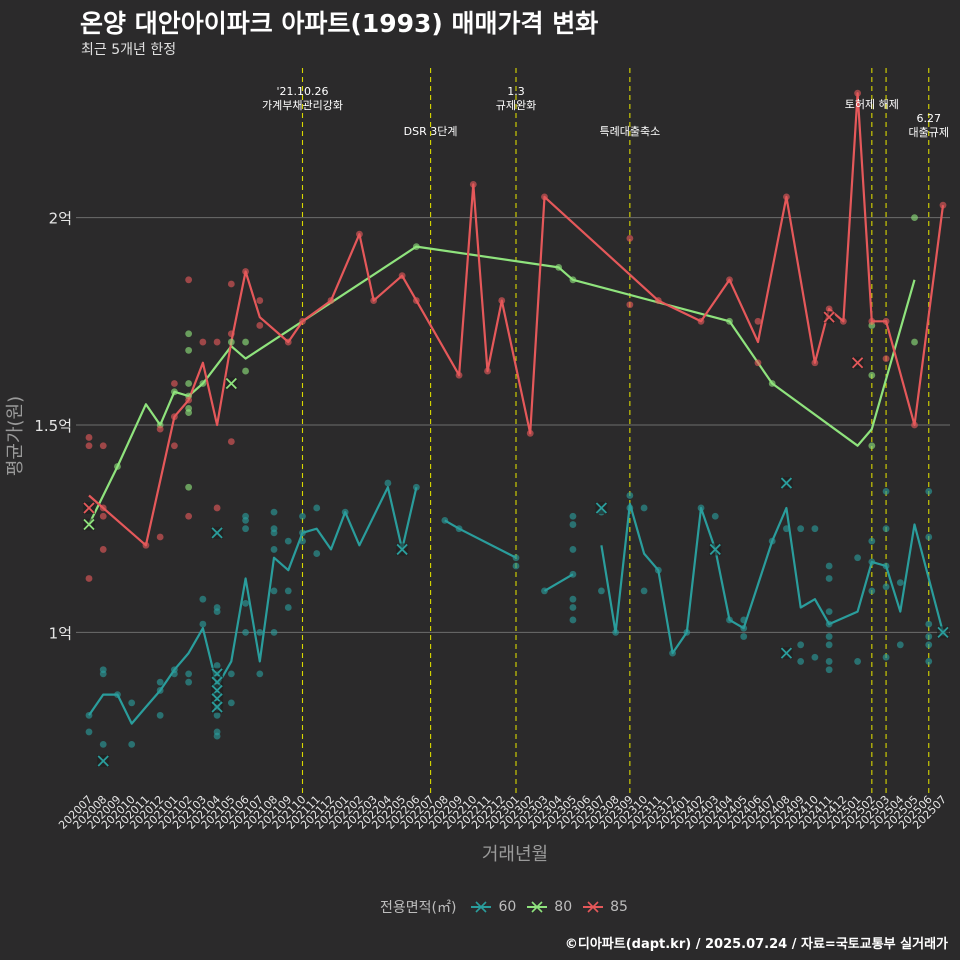  Describe the element at coordinates (60, 633) in the screenshot. I see `y-tick-label: 1억` at that location.